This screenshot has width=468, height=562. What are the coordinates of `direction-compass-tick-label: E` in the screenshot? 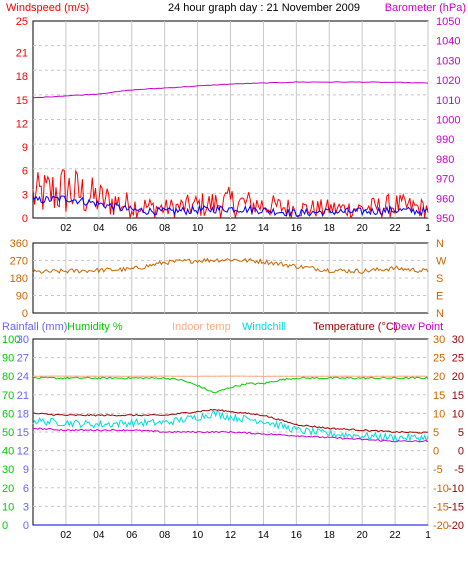 It's located at (439, 297).